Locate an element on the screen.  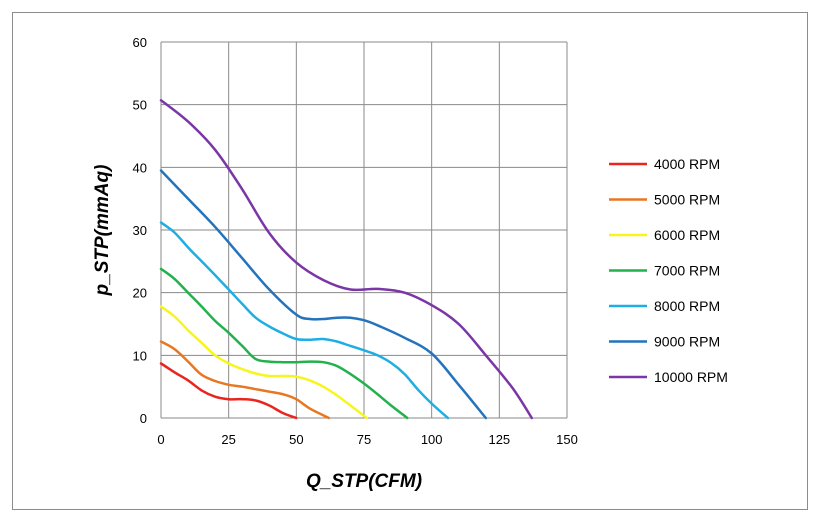
x-tick-label: 100 is located at coordinates (432, 439).